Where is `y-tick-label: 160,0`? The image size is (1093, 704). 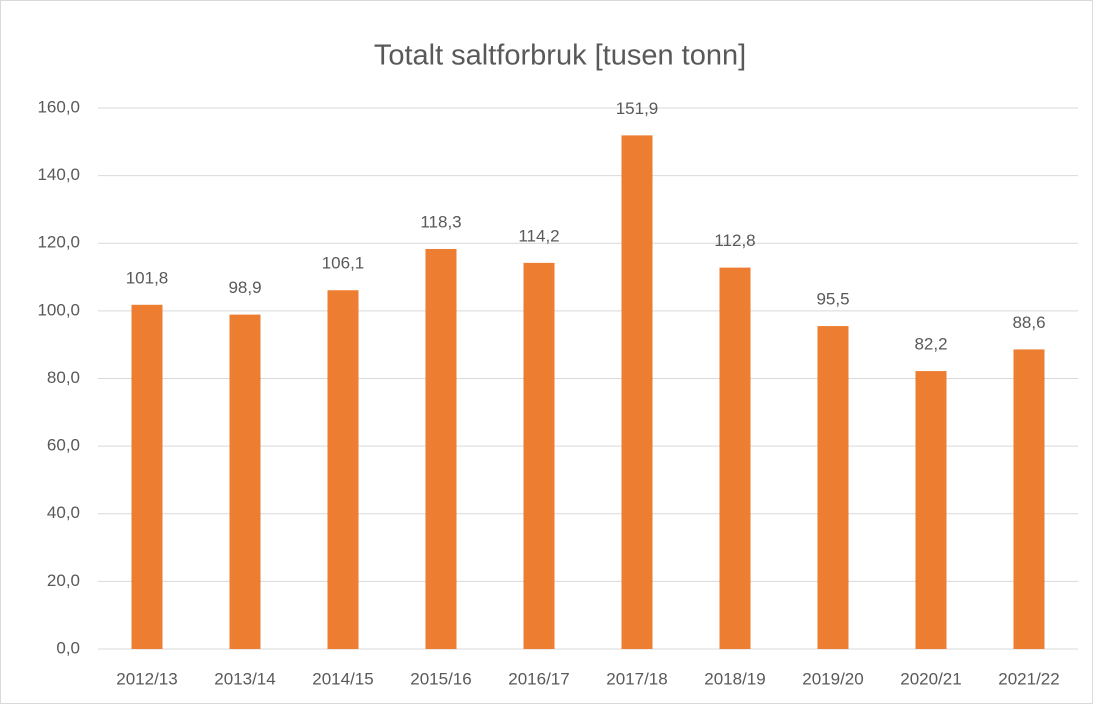
y-tick-label: 160,0 is located at coordinates (58, 106).